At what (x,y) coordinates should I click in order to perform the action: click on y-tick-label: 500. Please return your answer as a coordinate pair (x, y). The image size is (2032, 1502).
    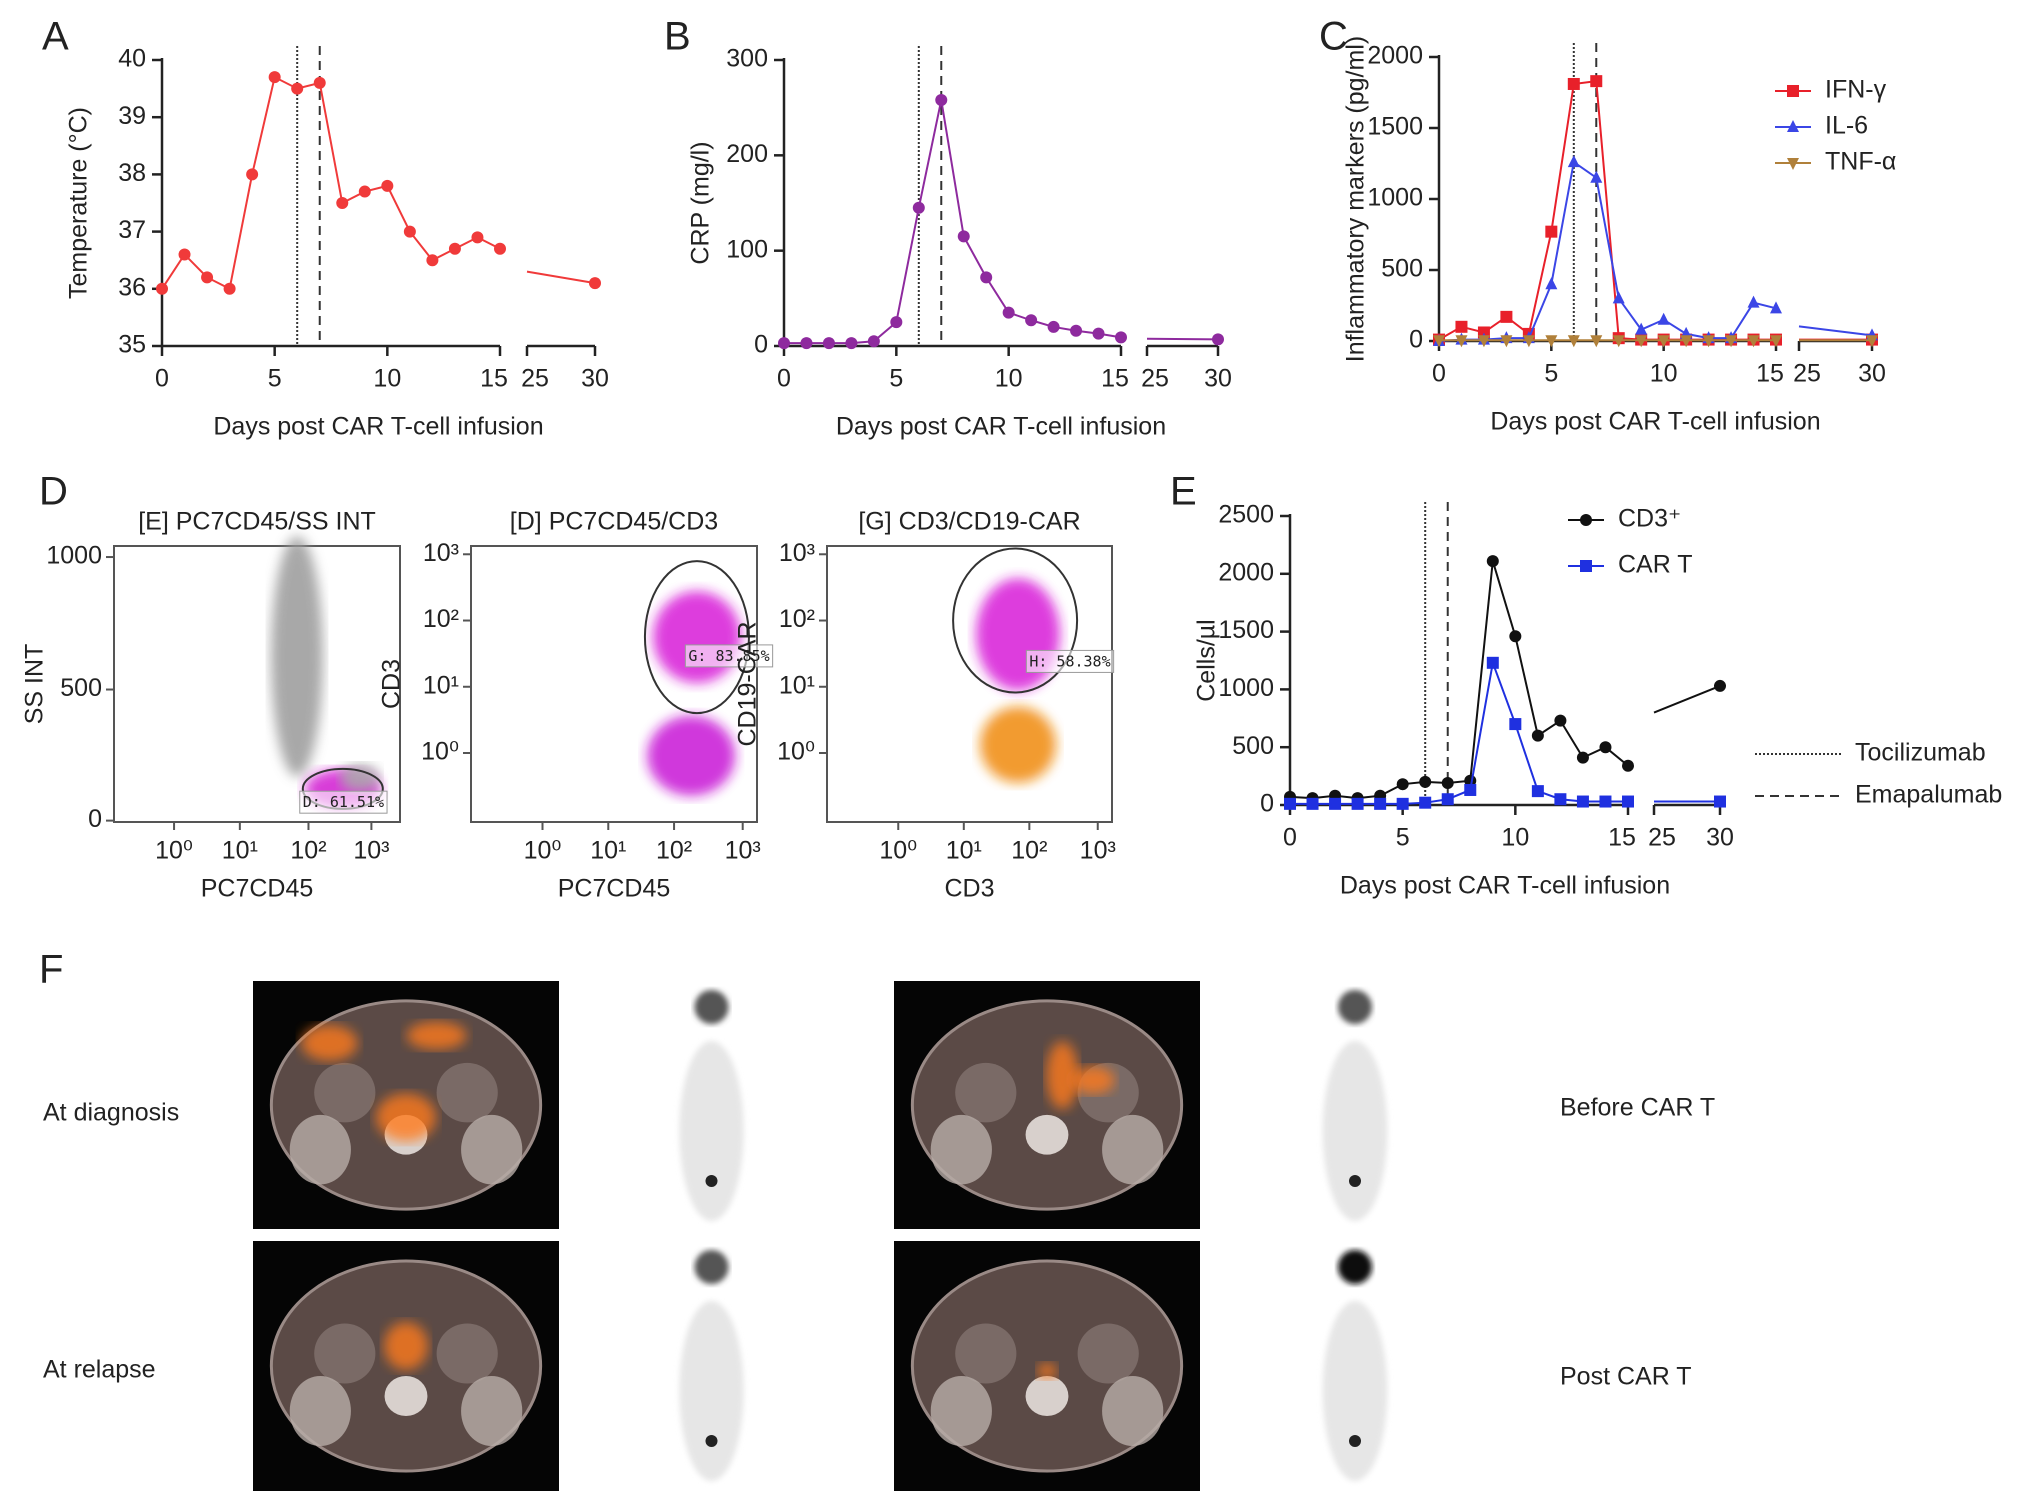
    Looking at the image, I should click on (1402, 269).